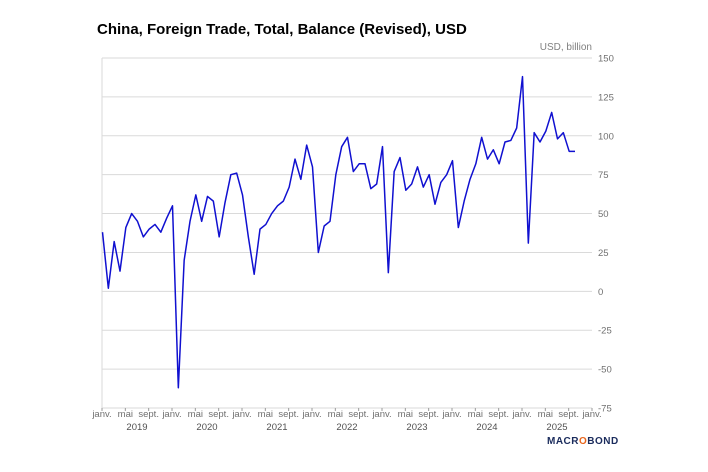 The height and width of the screenshot is (472, 708). What do you see at coordinates (136, 427) in the screenshot?
I see `x-year-label: 2019` at bounding box center [136, 427].